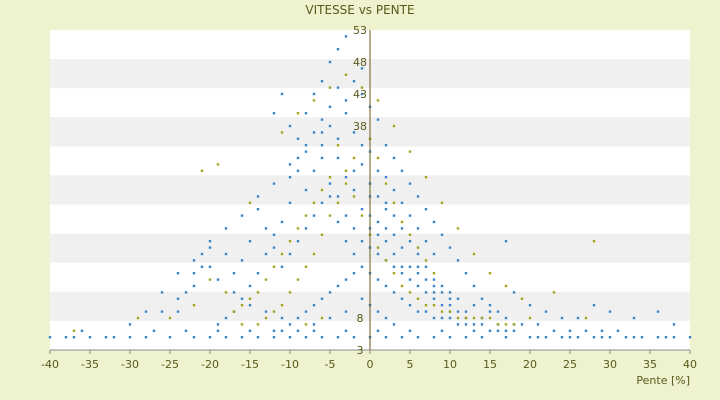  What do you see at coordinates (570, 364) in the screenshot?
I see `x-tick-label: 25` at bounding box center [570, 364].